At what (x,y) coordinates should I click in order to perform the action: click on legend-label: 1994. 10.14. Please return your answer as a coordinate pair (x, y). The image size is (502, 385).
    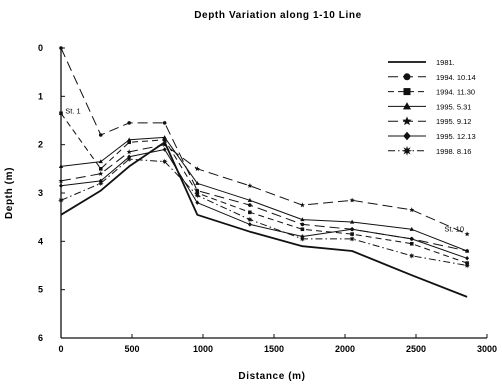
    Looking at the image, I should click on (456, 77).